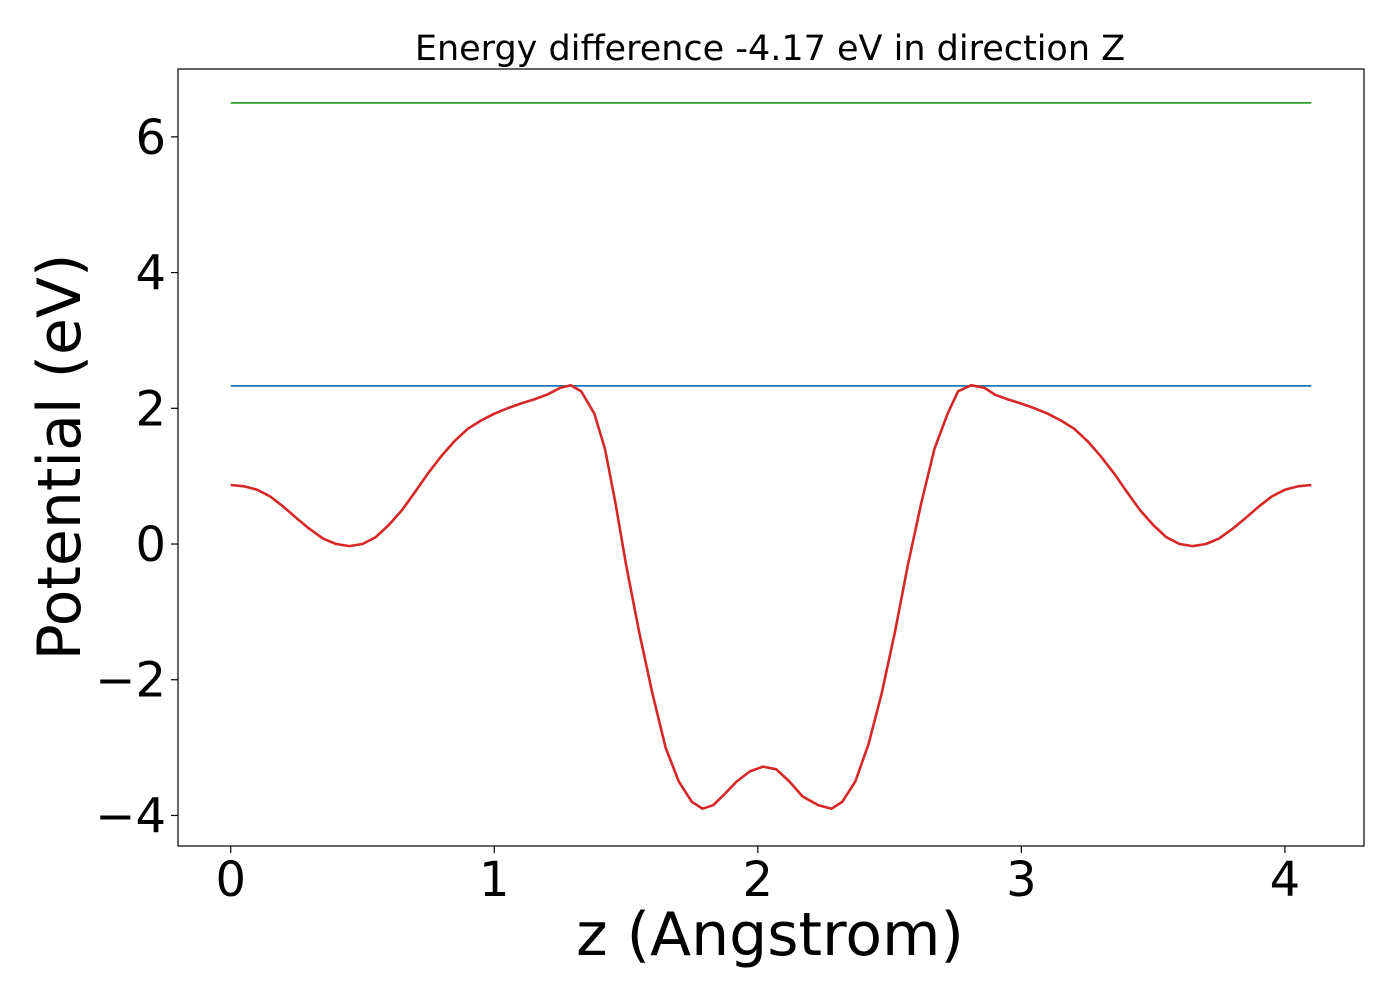 This screenshot has width=1400, height=1000. I want to click on x-tick-label: 3, so click(1021, 880).